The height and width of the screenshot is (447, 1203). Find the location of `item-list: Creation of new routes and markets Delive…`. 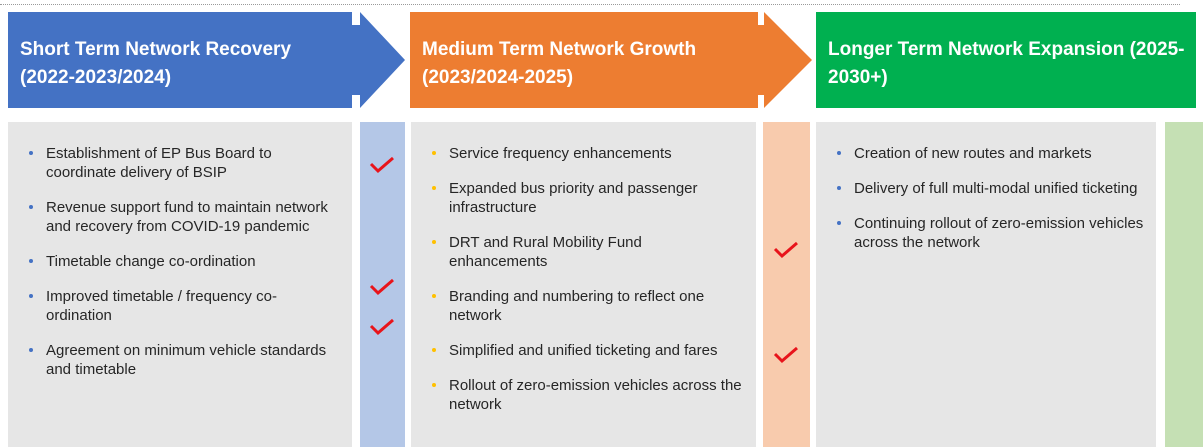

item-list: Creation of new routes and markets Delive… is located at coordinates (990, 198).